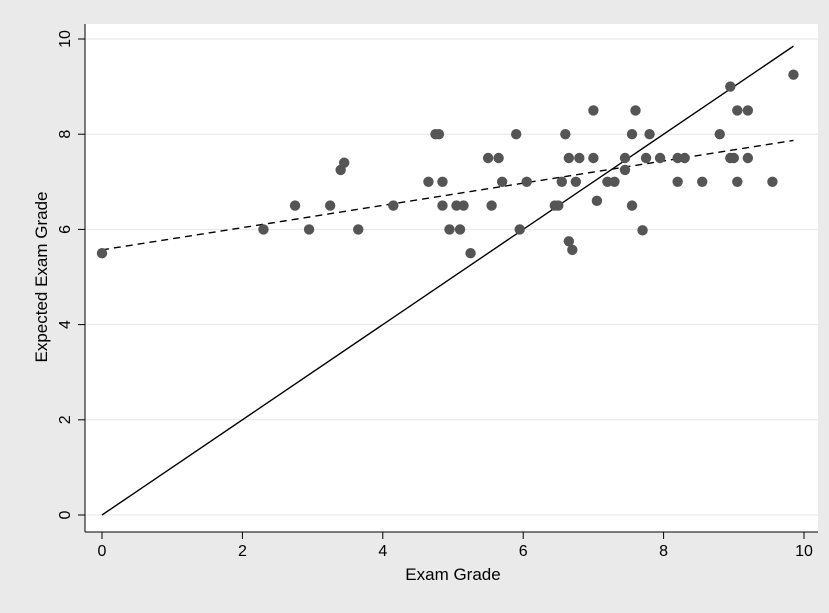 The height and width of the screenshot is (613, 829). Describe the element at coordinates (452, 574) in the screenshot. I see `x-axis-label: Exam Grade` at that location.